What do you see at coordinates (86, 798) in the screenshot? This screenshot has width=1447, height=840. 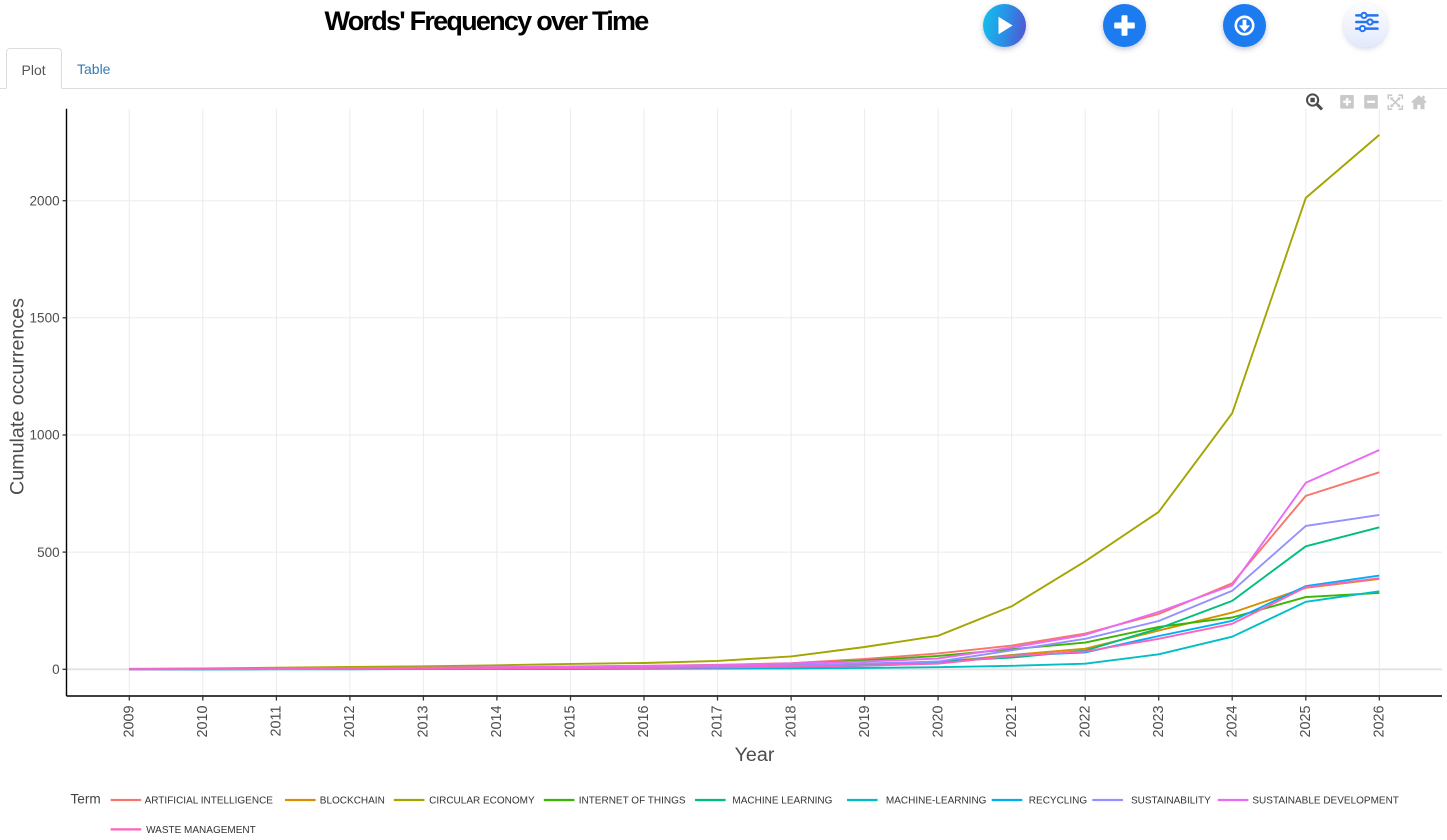 I see `svg-text: Term` at bounding box center [86, 798].